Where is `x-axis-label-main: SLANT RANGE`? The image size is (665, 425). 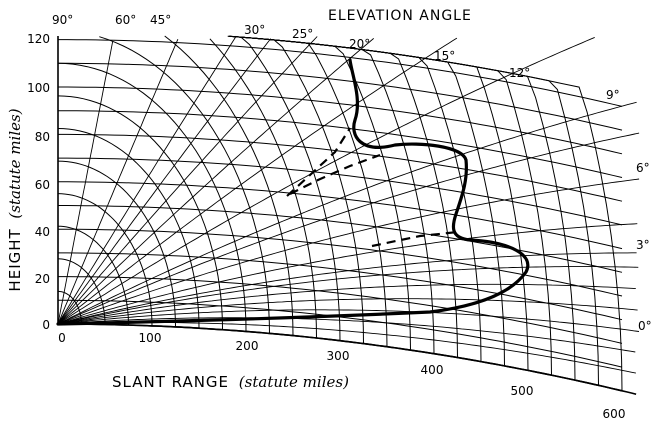
x-axis-label-main: SLANT RANGE is located at coordinates (170, 382).